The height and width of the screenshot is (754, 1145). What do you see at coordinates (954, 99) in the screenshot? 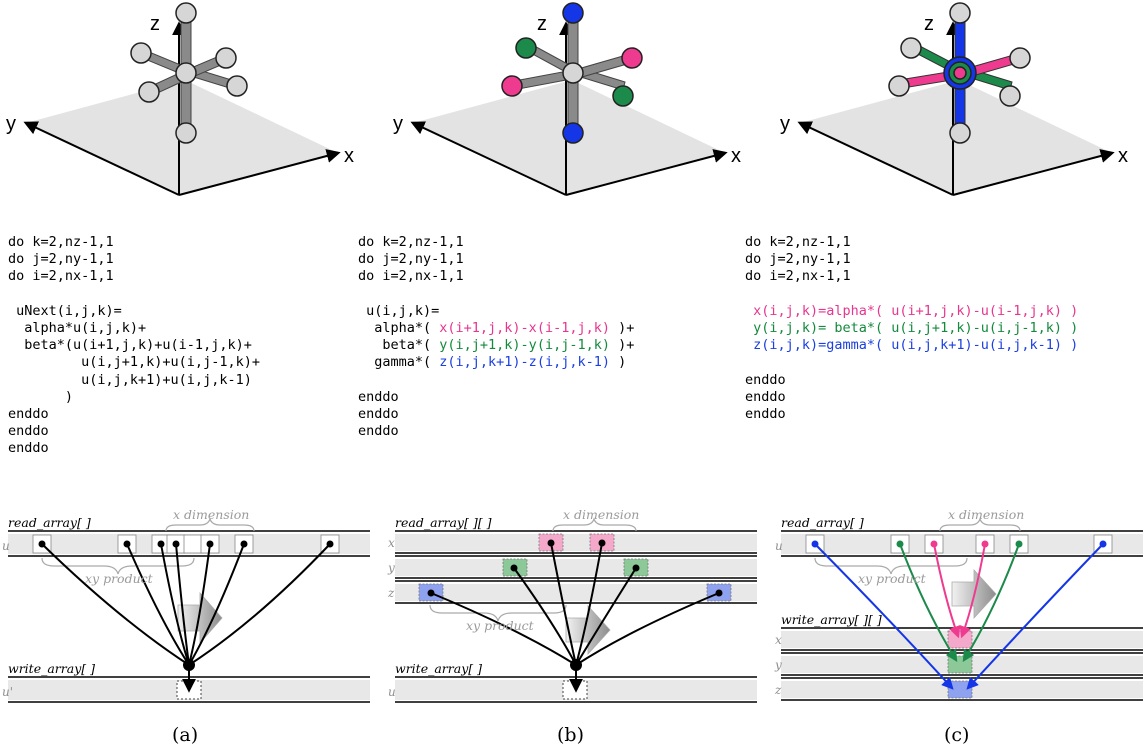
I see `stencil-diagram-c: y x z` at bounding box center [954, 99].